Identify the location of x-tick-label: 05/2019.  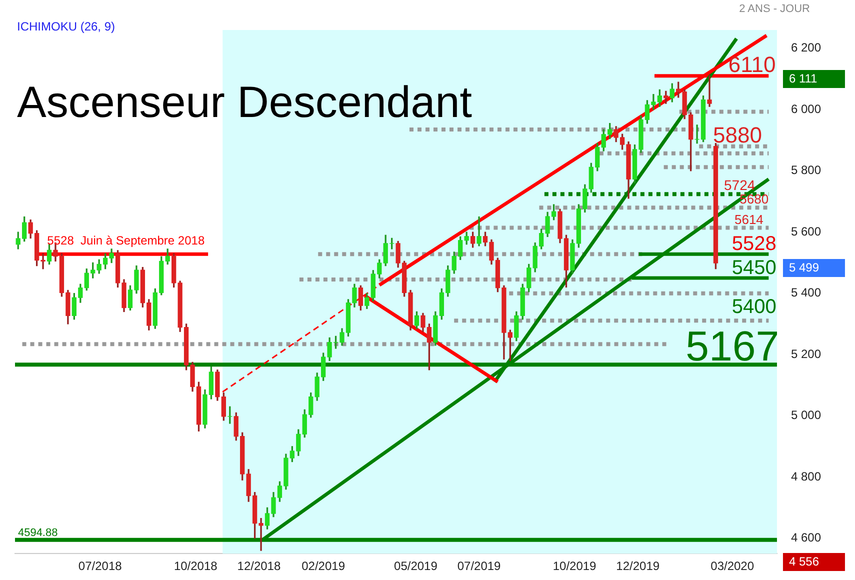
(416, 566).